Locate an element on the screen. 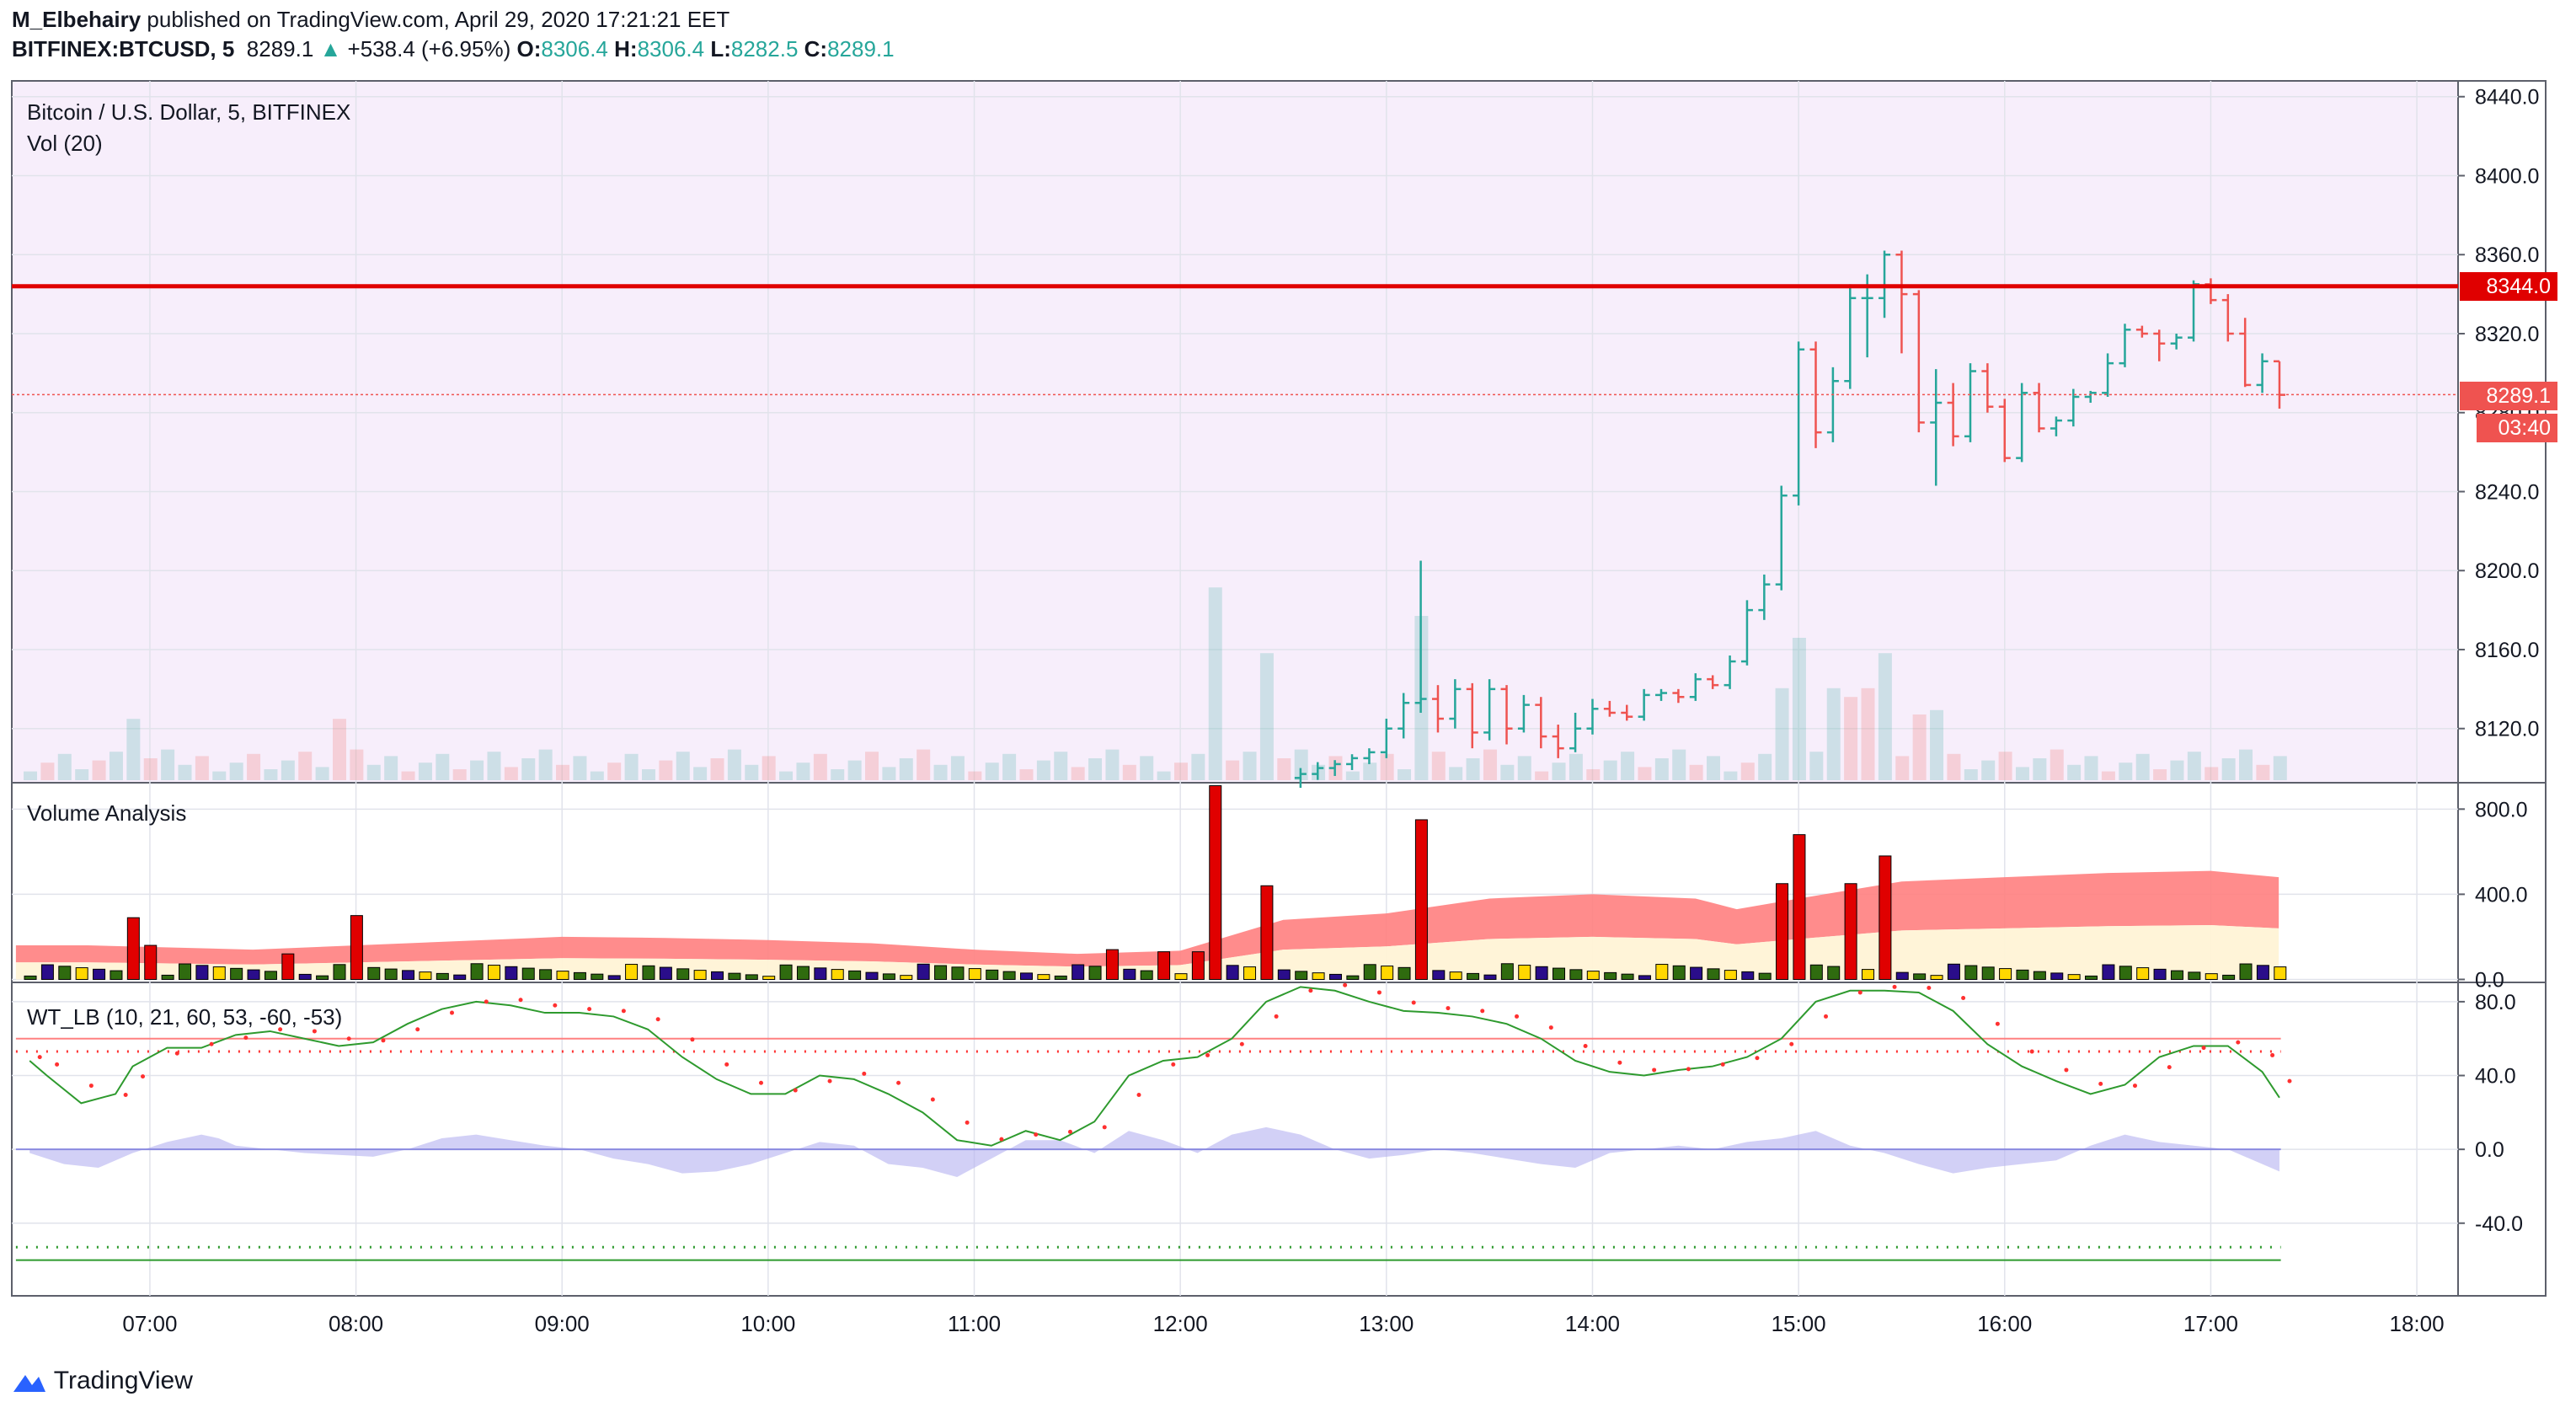 The width and height of the screenshot is (2576, 1418). wt-tick-label: -40.0 is located at coordinates (2499, 1224).